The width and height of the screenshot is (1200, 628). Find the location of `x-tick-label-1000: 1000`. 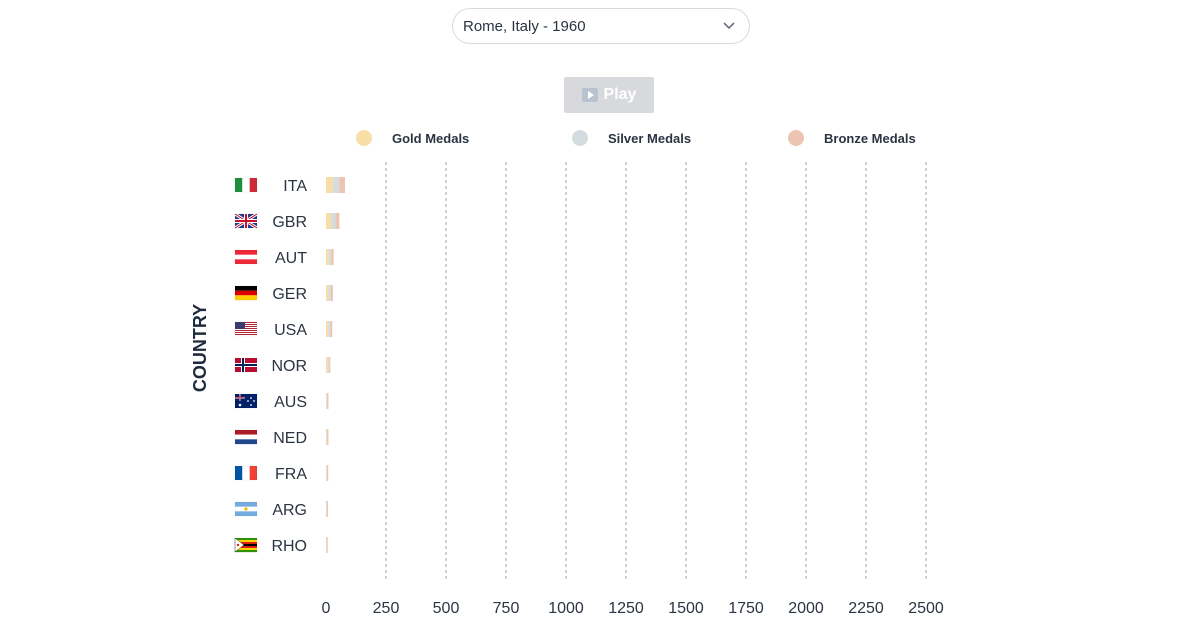

x-tick-label-1000: 1000 is located at coordinates (566, 608).